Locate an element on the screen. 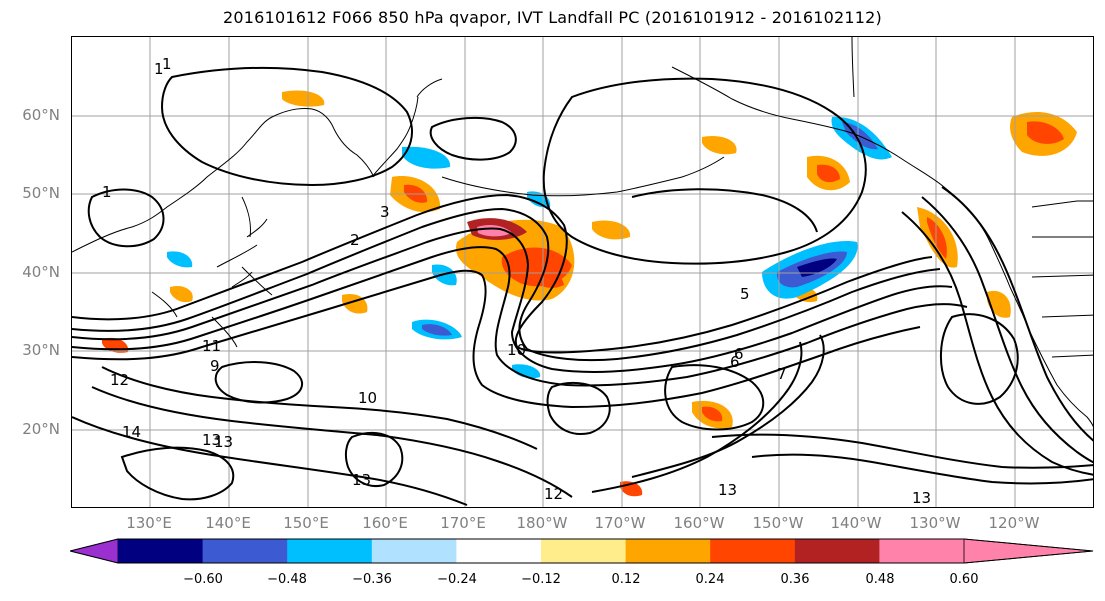 The width and height of the screenshot is (1105, 601). lat-label: 40°N is located at coordinates (41, 272).